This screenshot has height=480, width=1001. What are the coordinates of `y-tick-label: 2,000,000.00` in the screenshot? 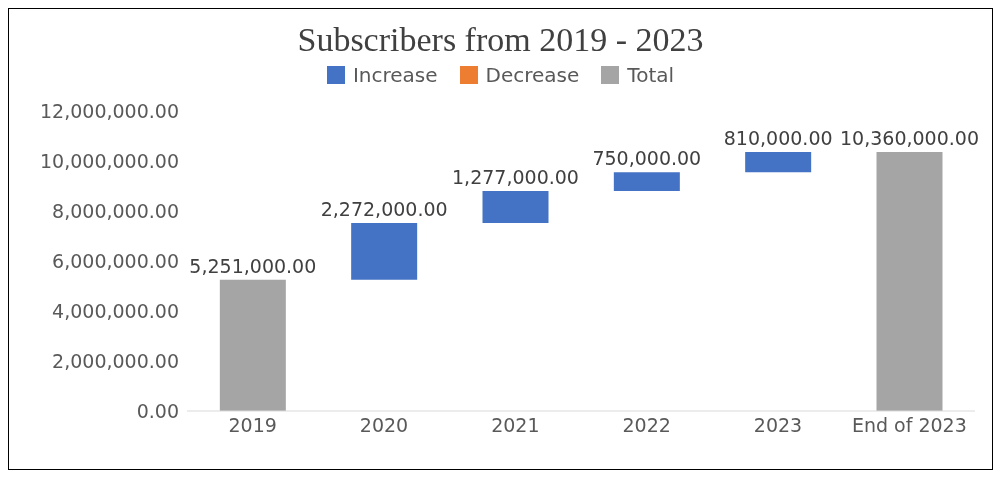 It's located at (115, 360).